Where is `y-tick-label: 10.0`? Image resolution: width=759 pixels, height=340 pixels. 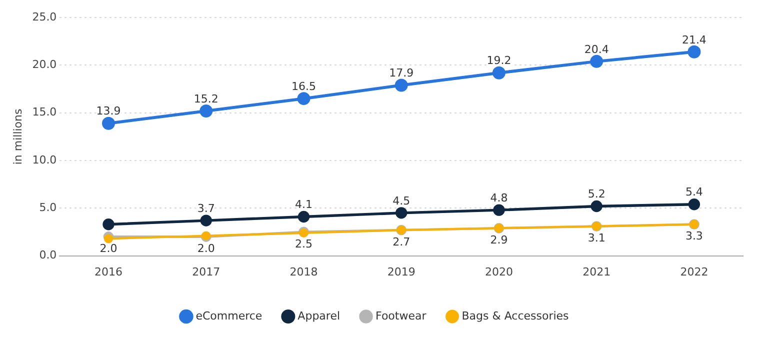
y-tick-label: 10.0 is located at coordinates (44, 159).